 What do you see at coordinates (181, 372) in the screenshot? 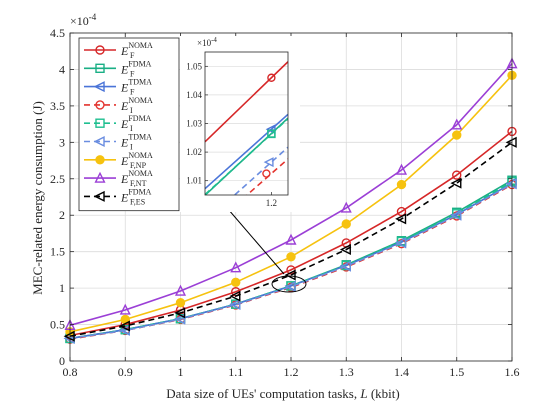
I see `x-tick-label: 1` at bounding box center [181, 372].